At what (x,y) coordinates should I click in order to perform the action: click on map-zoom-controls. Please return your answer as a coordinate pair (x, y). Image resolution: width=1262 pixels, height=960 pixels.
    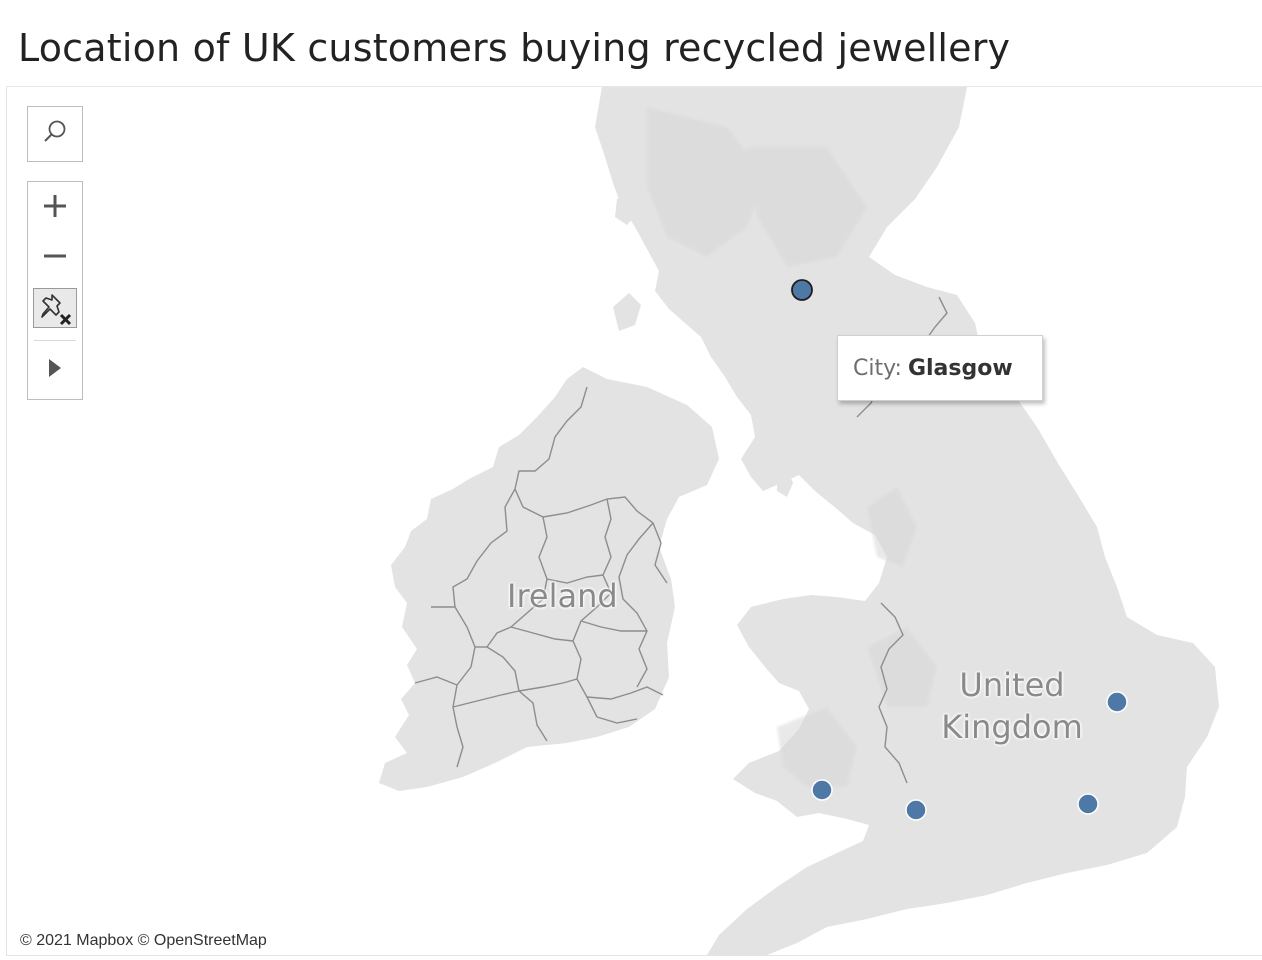
    Looking at the image, I should click on (55, 290).